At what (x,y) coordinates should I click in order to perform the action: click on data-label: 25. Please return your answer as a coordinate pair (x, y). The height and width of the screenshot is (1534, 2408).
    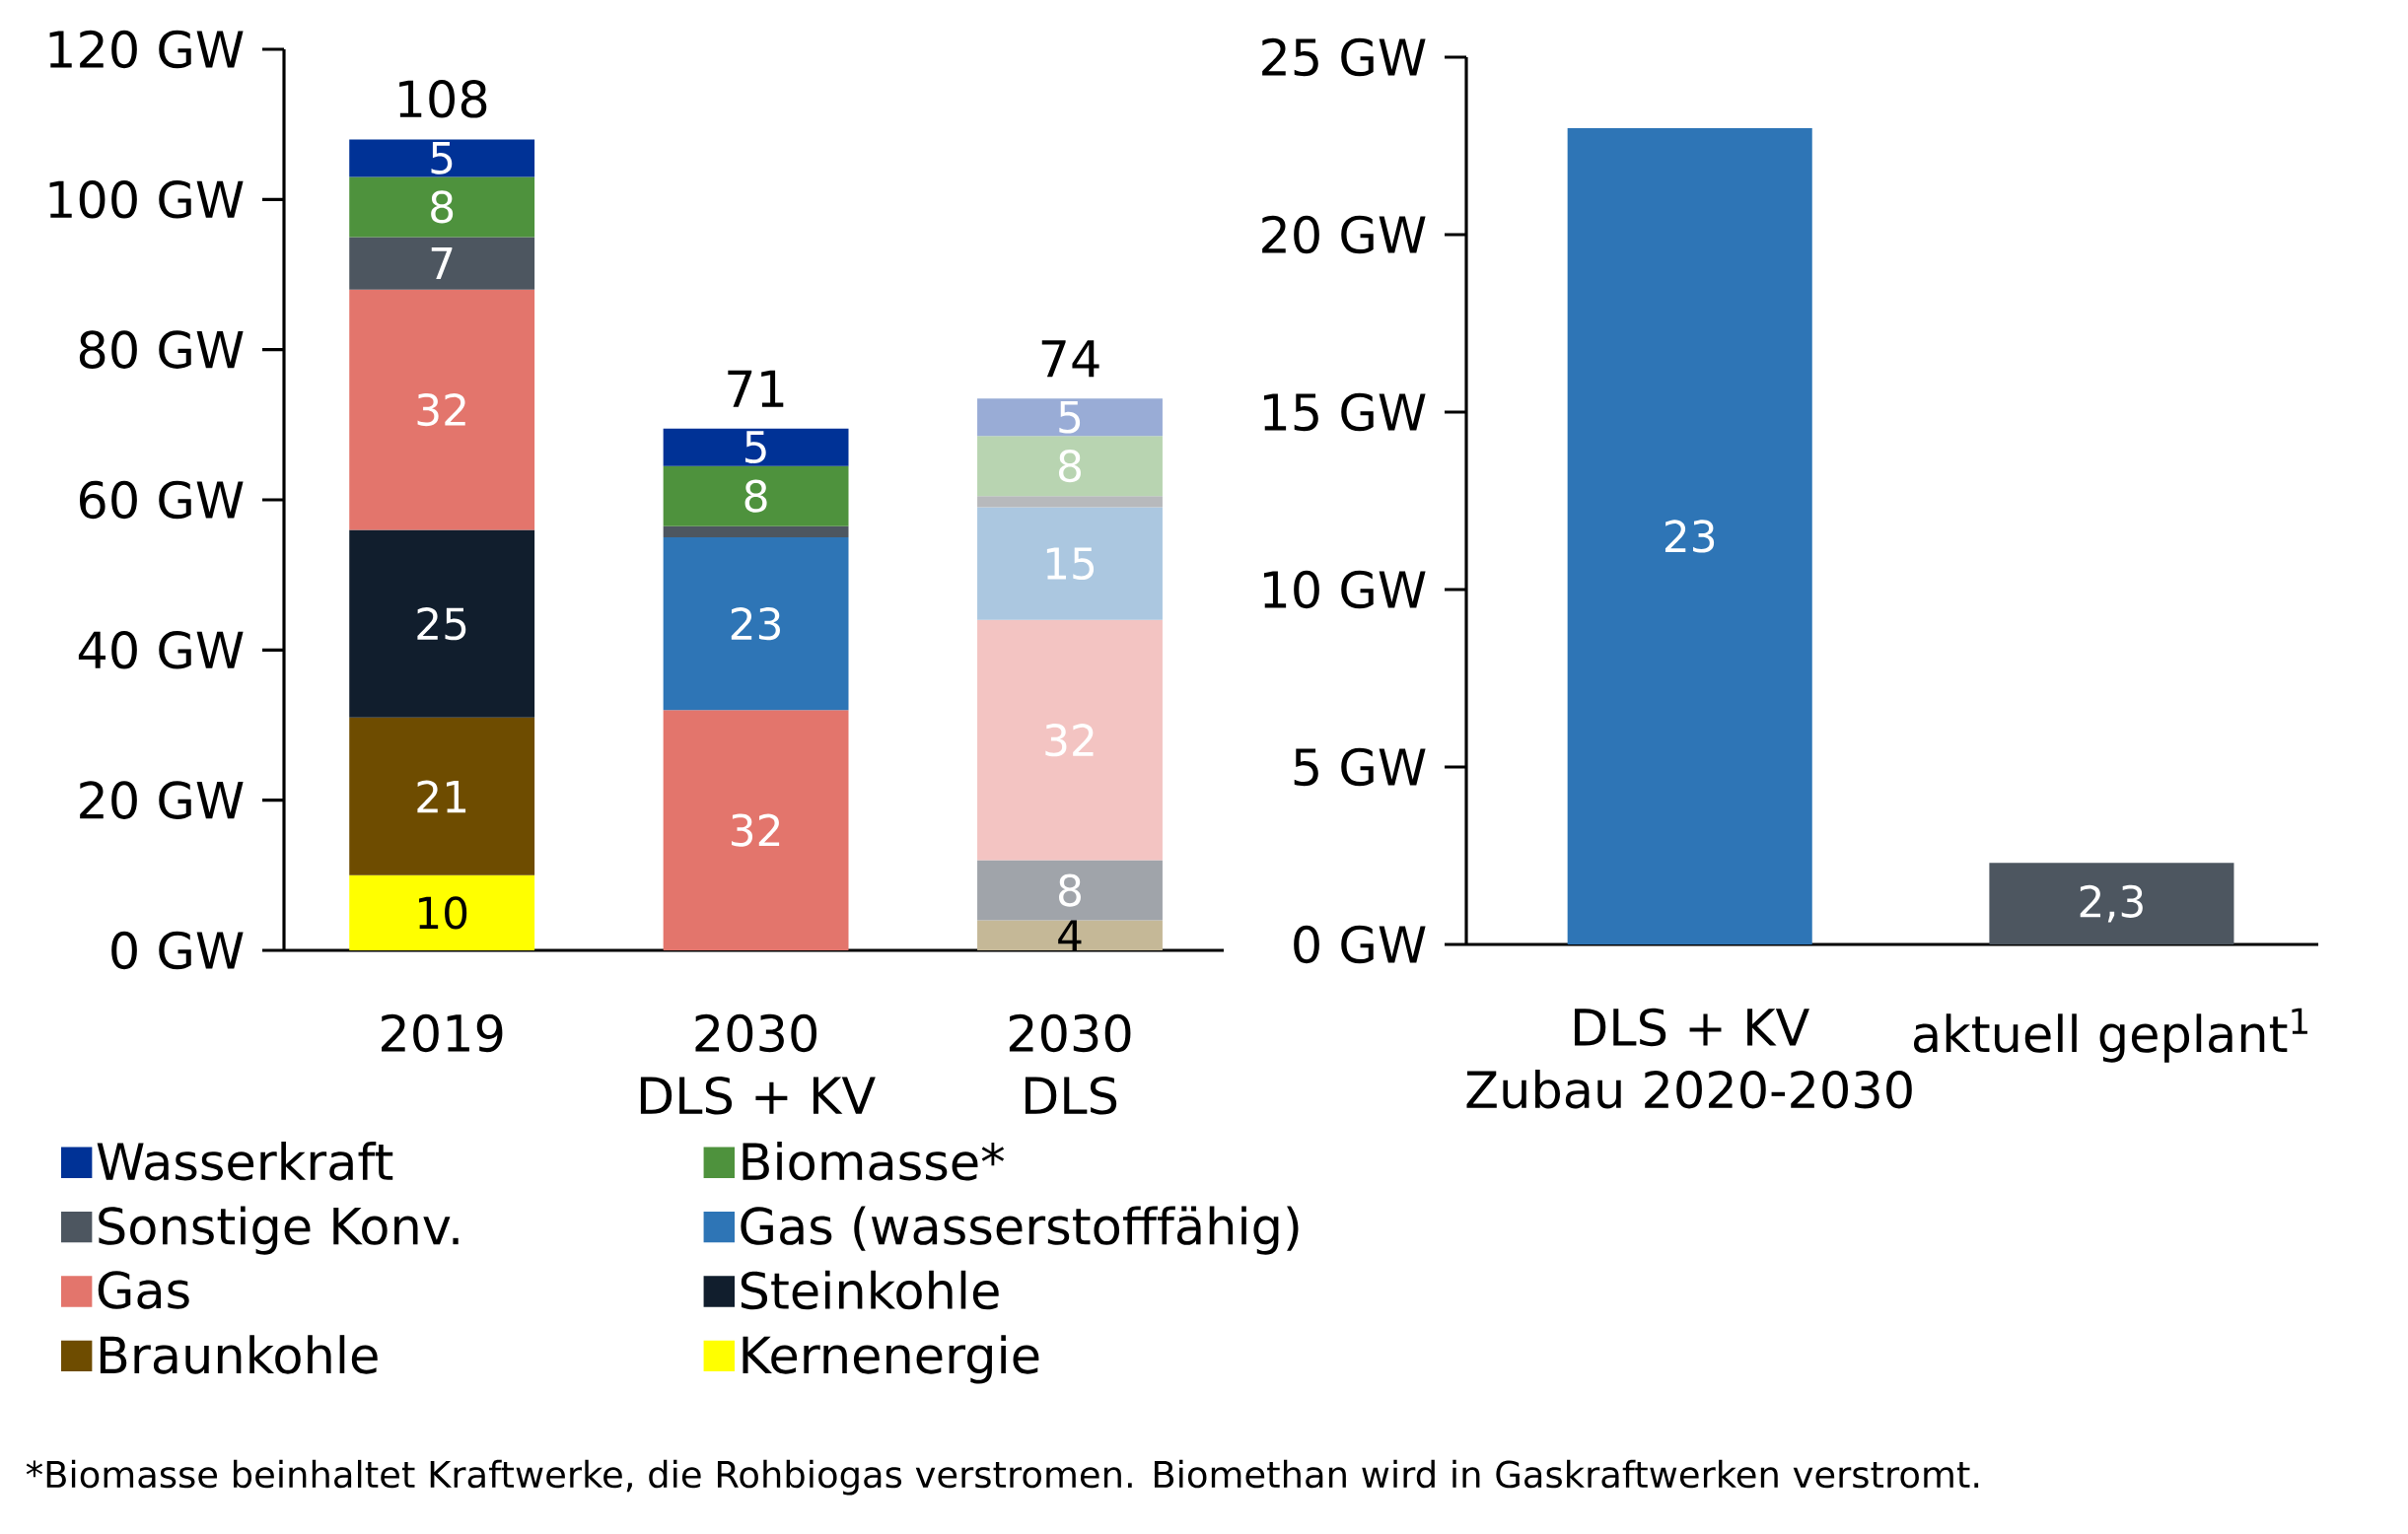
    Looking at the image, I should click on (441, 624).